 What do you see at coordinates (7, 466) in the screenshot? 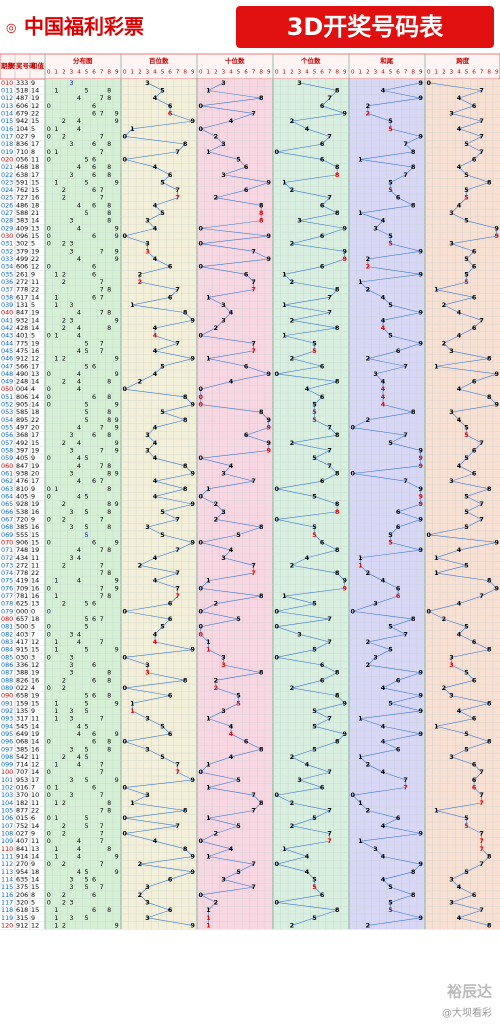
I see `period: 060` at bounding box center [7, 466].